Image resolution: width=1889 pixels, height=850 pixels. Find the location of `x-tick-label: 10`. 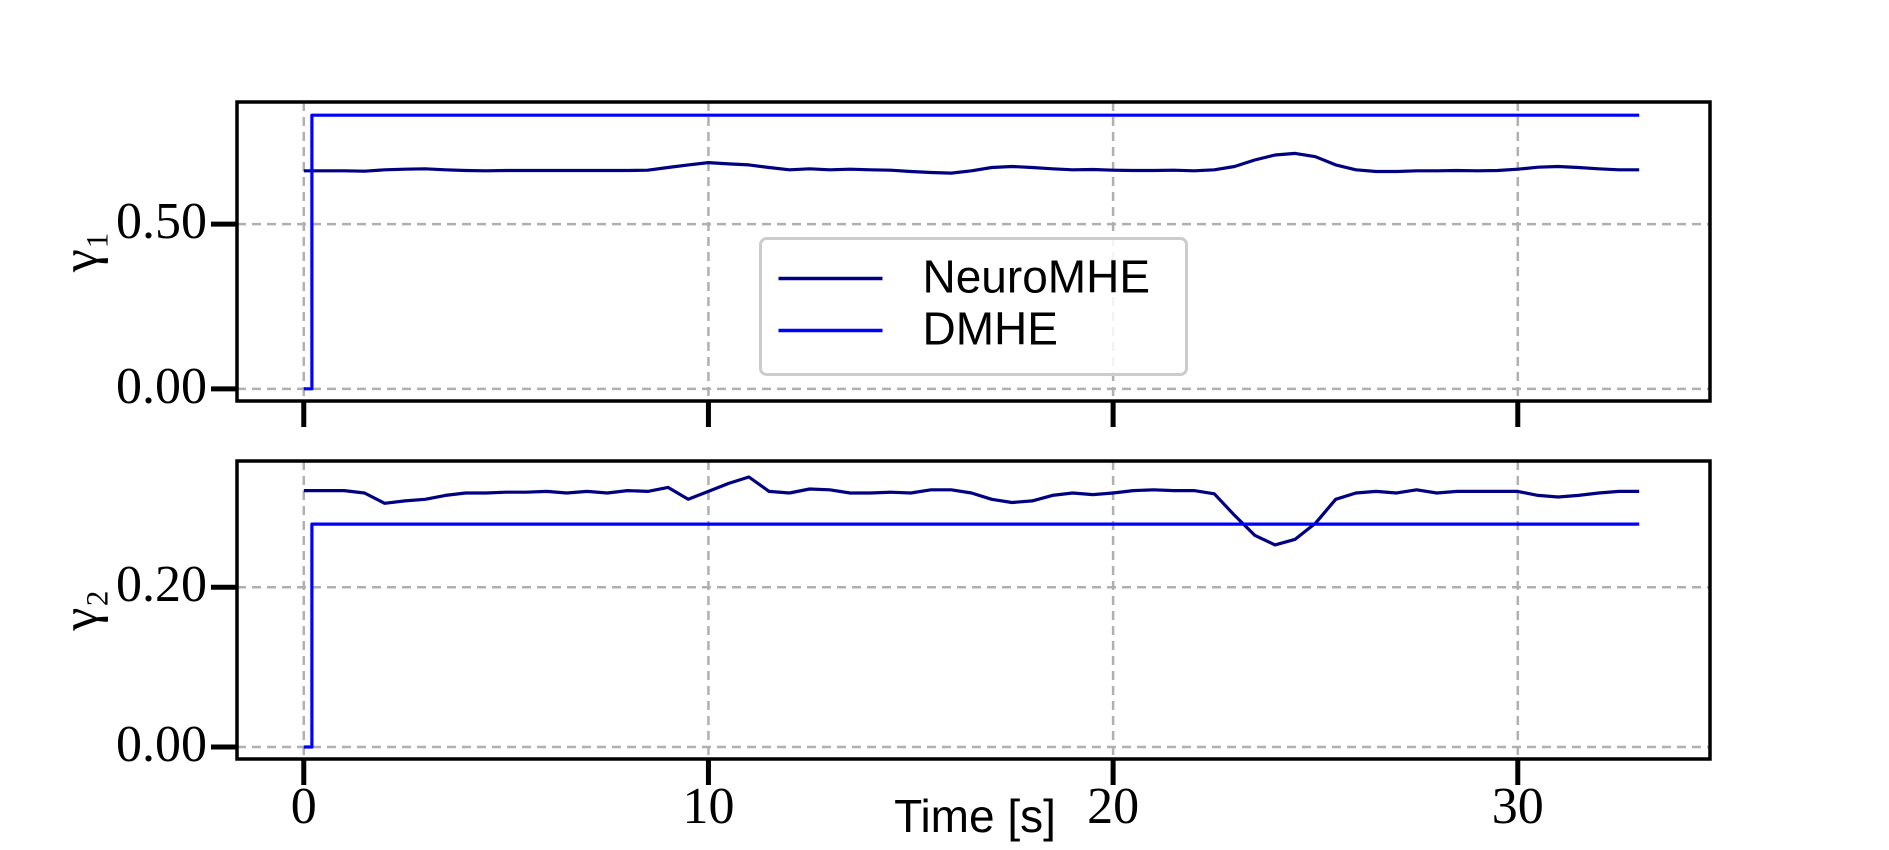

x-tick-label: 10 is located at coordinates (708, 806).